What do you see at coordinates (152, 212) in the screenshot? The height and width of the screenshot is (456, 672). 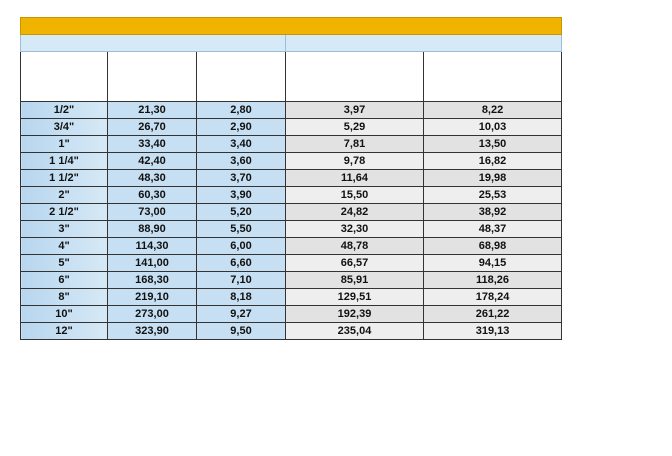 I see `table-cell: 73,00` at bounding box center [152, 212].